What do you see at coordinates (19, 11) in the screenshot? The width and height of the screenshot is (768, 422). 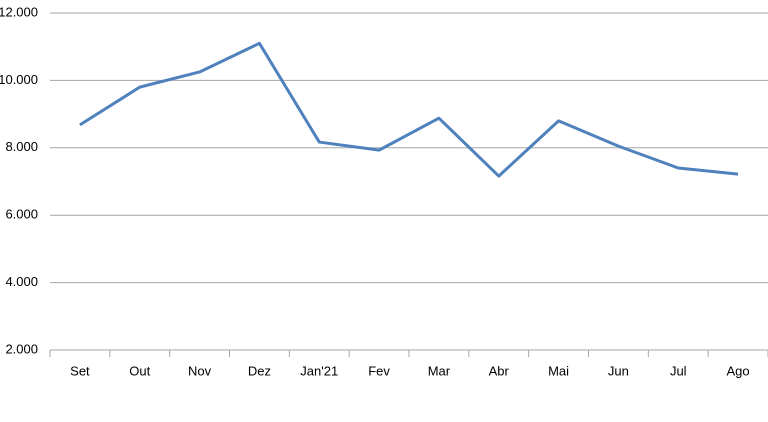 I see `y-tick-label: 12.000` at bounding box center [19, 11].